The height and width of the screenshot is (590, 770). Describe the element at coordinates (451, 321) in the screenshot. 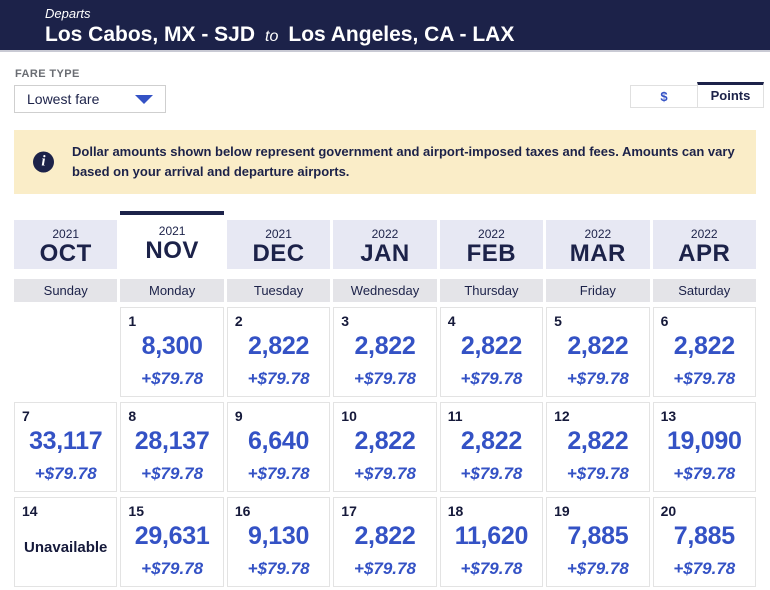

I see `day-number: 4` at that location.